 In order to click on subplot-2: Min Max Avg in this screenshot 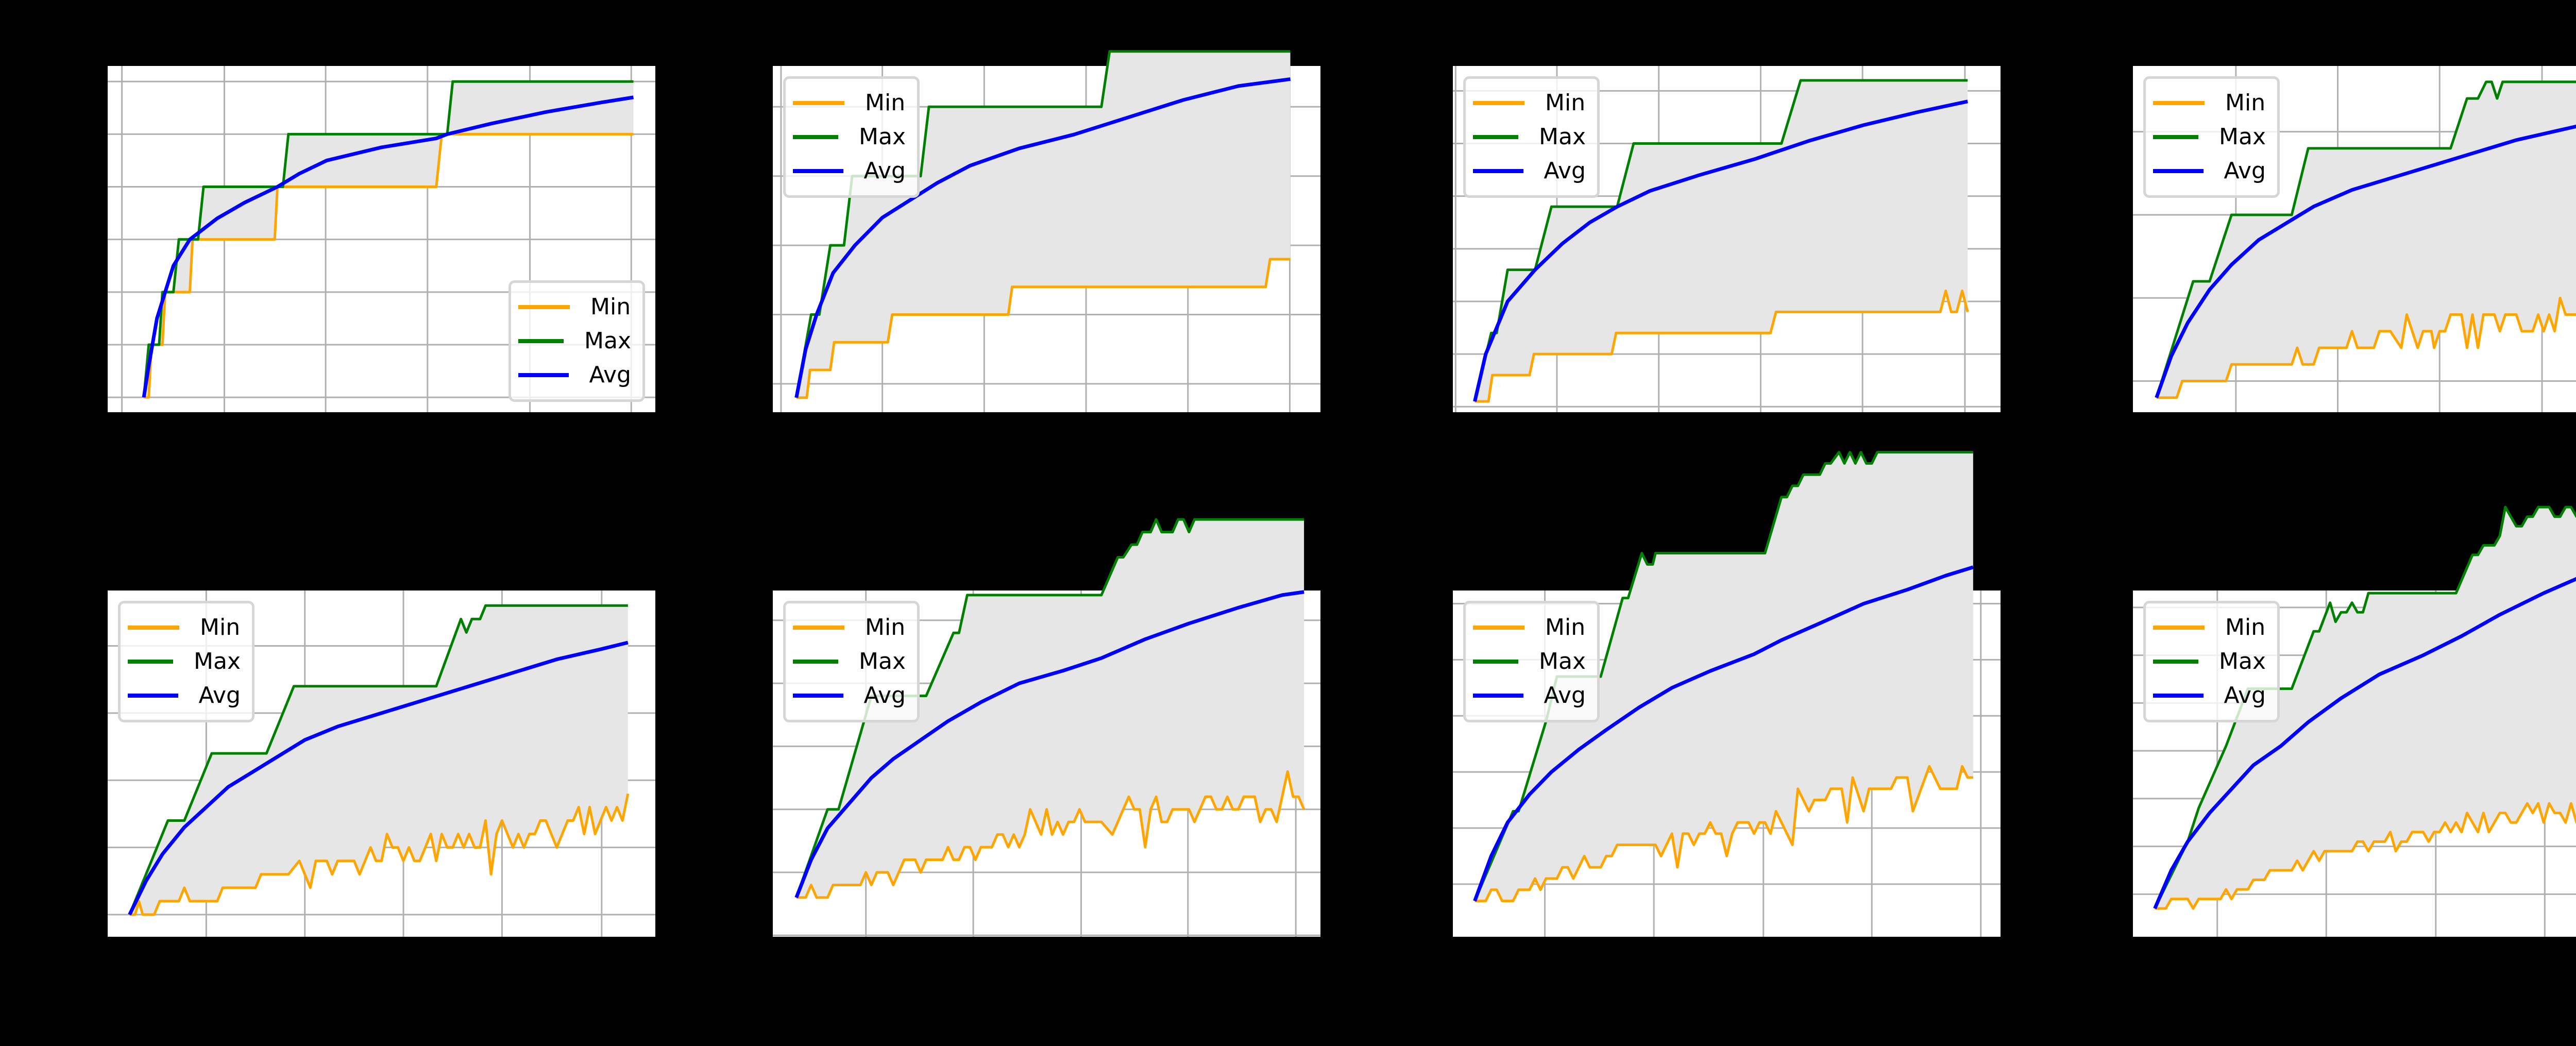, I will do `click(1046, 231)`.